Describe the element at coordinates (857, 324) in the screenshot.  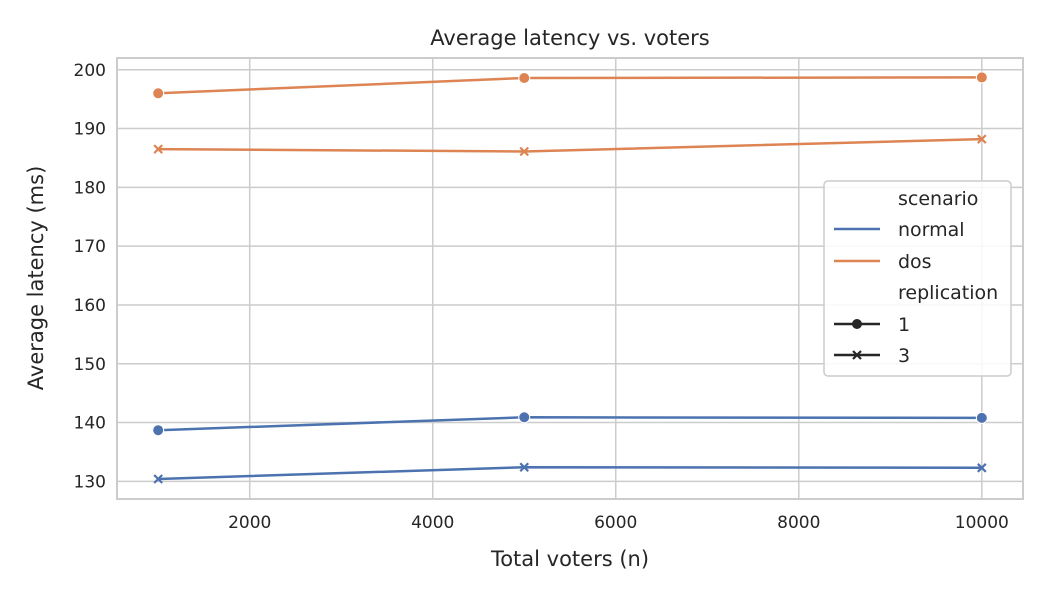
I see `legend-marker-circle` at that location.